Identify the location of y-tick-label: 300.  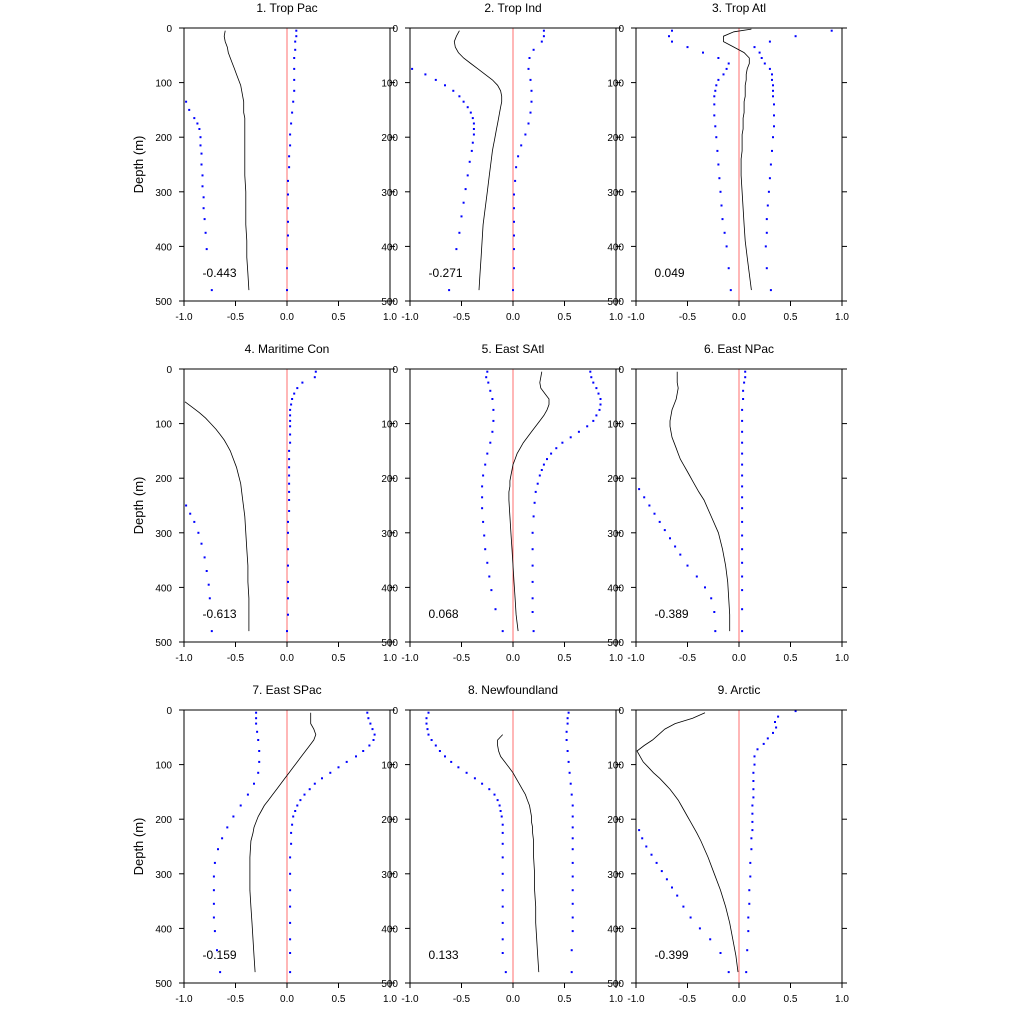
(163, 875).